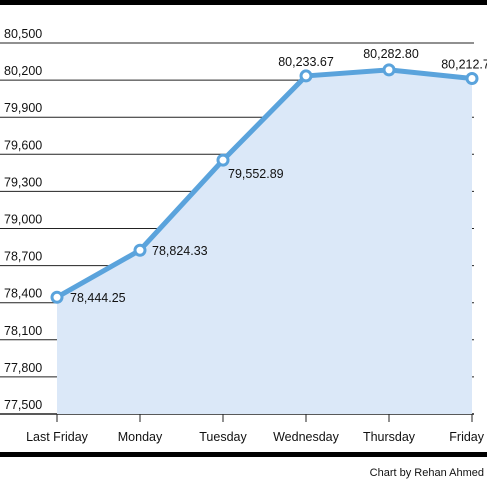 The image size is (487, 480). Describe the element at coordinates (23, 405) in the screenshot. I see `y-tick-label: 77,500` at that location.